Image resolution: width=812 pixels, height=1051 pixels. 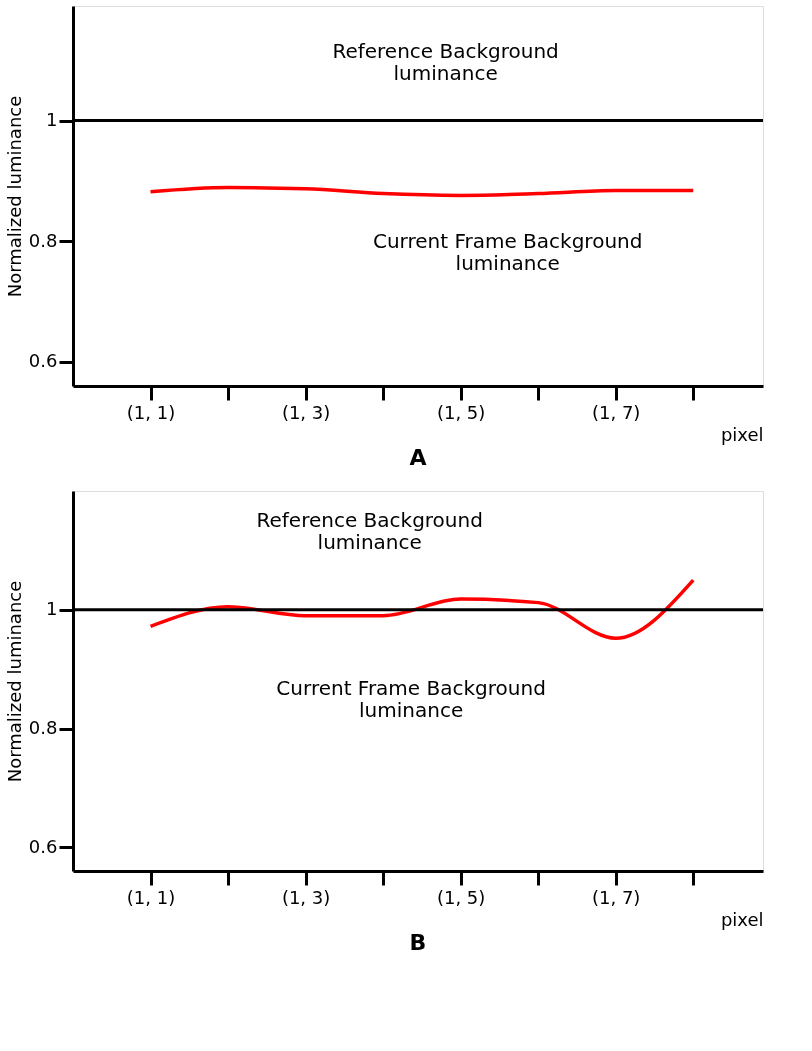 What do you see at coordinates (418, 457) in the screenshot?
I see `text: A` at bounding box center [418, 457].